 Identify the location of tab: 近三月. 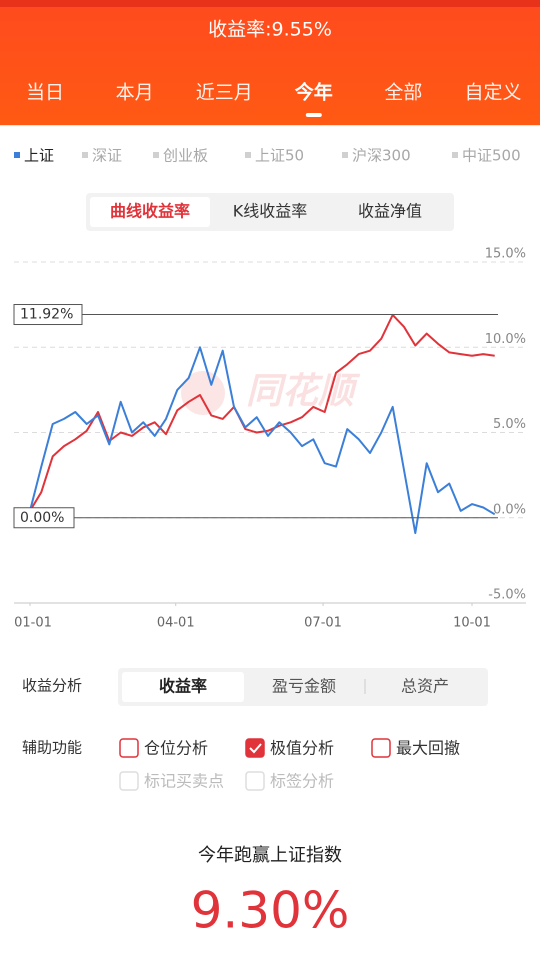
(224, 93).